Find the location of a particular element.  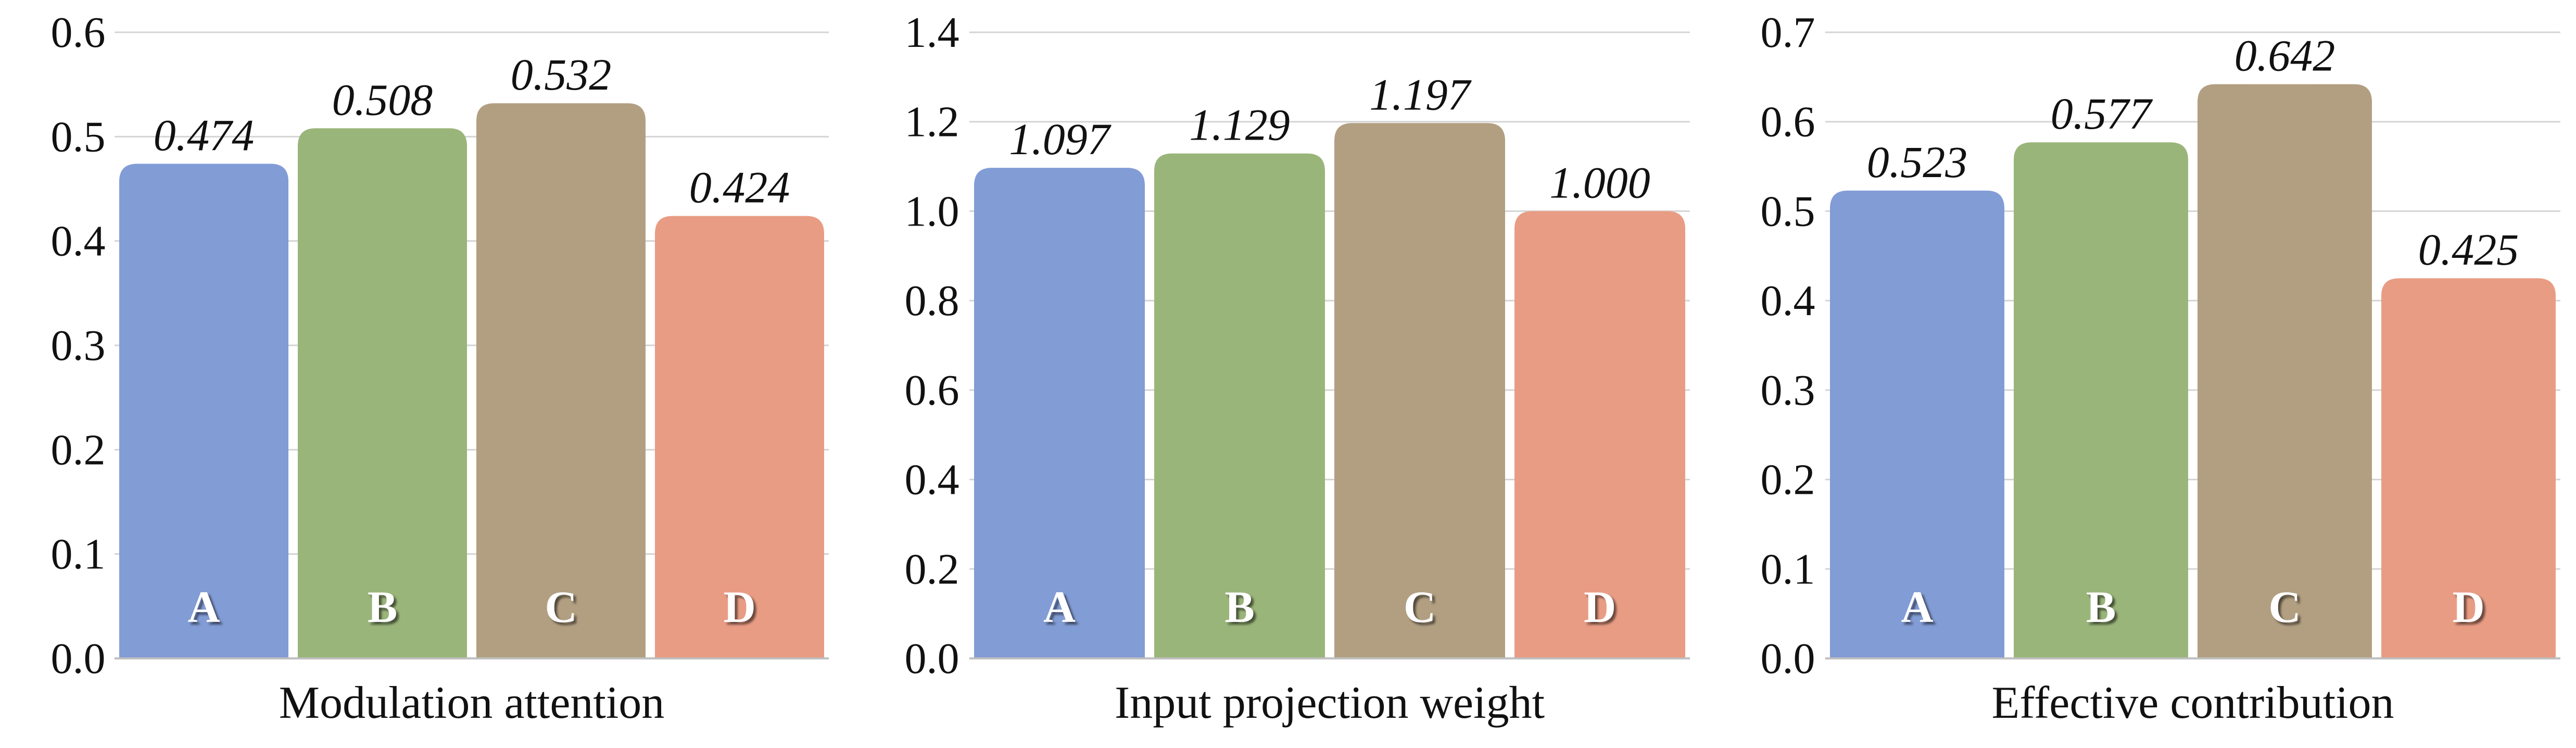

data-label: 0.508 is located at coordinates (382, 99).